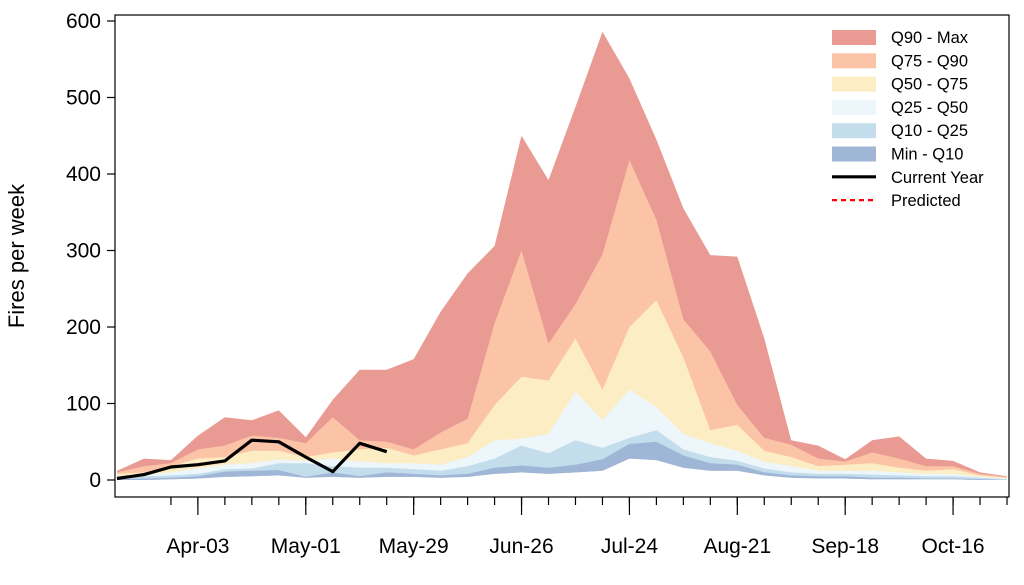  I want to click on legend-entry-q25-q50: Q25 - Q50, so click(900, 108).